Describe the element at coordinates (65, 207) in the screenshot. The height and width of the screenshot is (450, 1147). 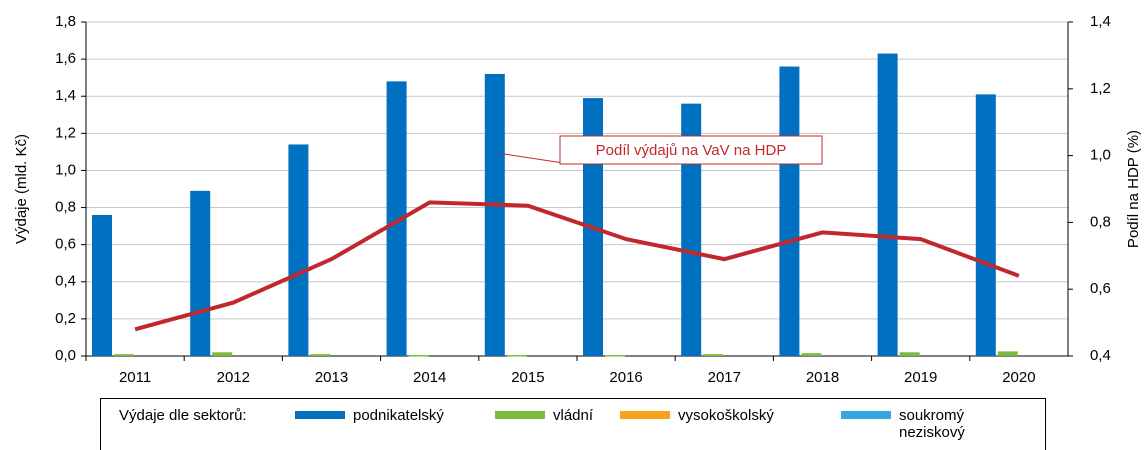
I see `y-tick-label: 0,8` at that location.